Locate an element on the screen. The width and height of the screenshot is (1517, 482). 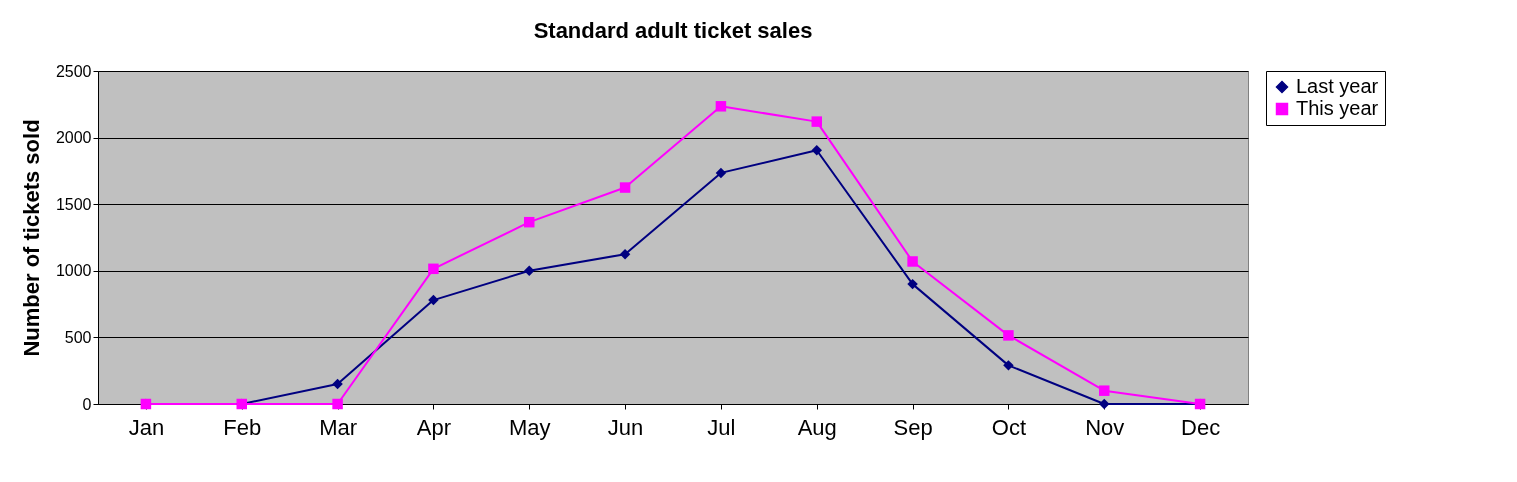
y-tick-label: 0 is located at coordinates (87, 404).